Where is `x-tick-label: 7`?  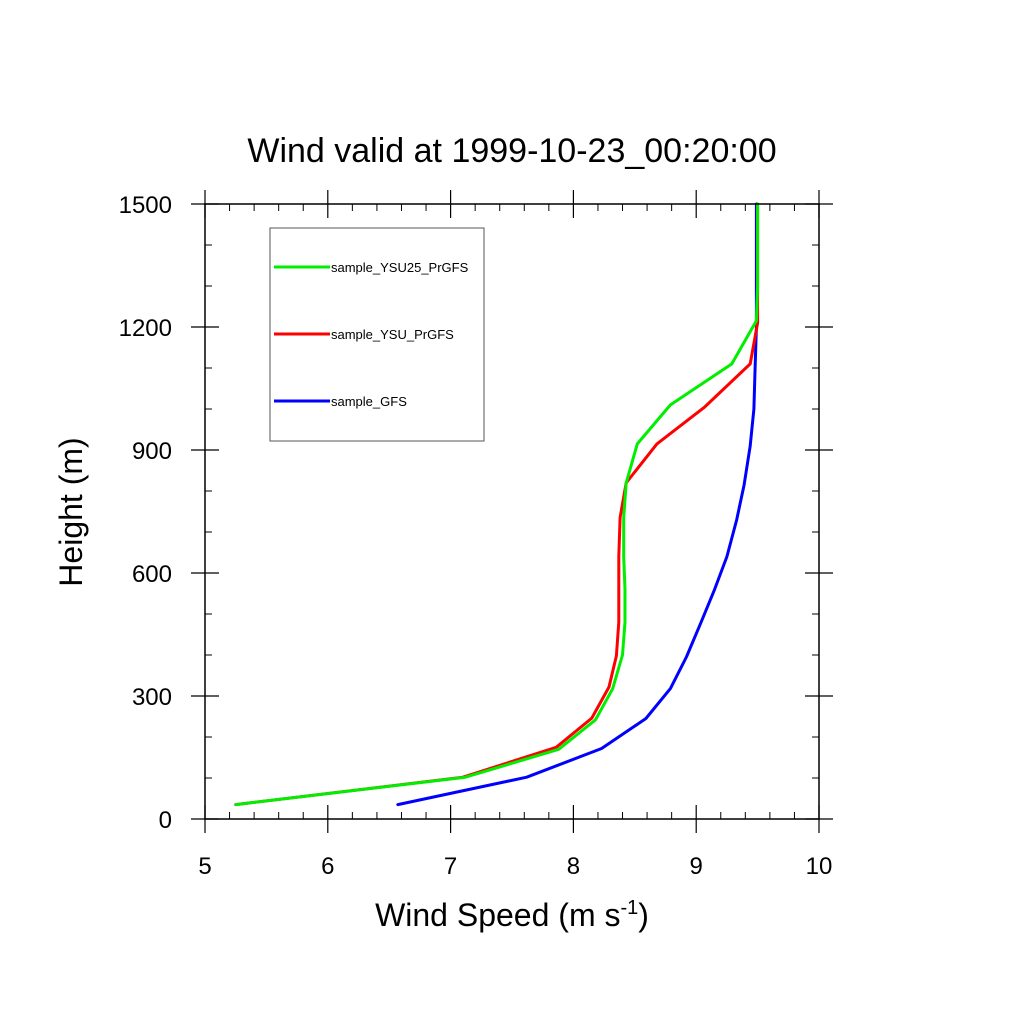 x-tick-label: 7 is located at coordinates (450, 866).